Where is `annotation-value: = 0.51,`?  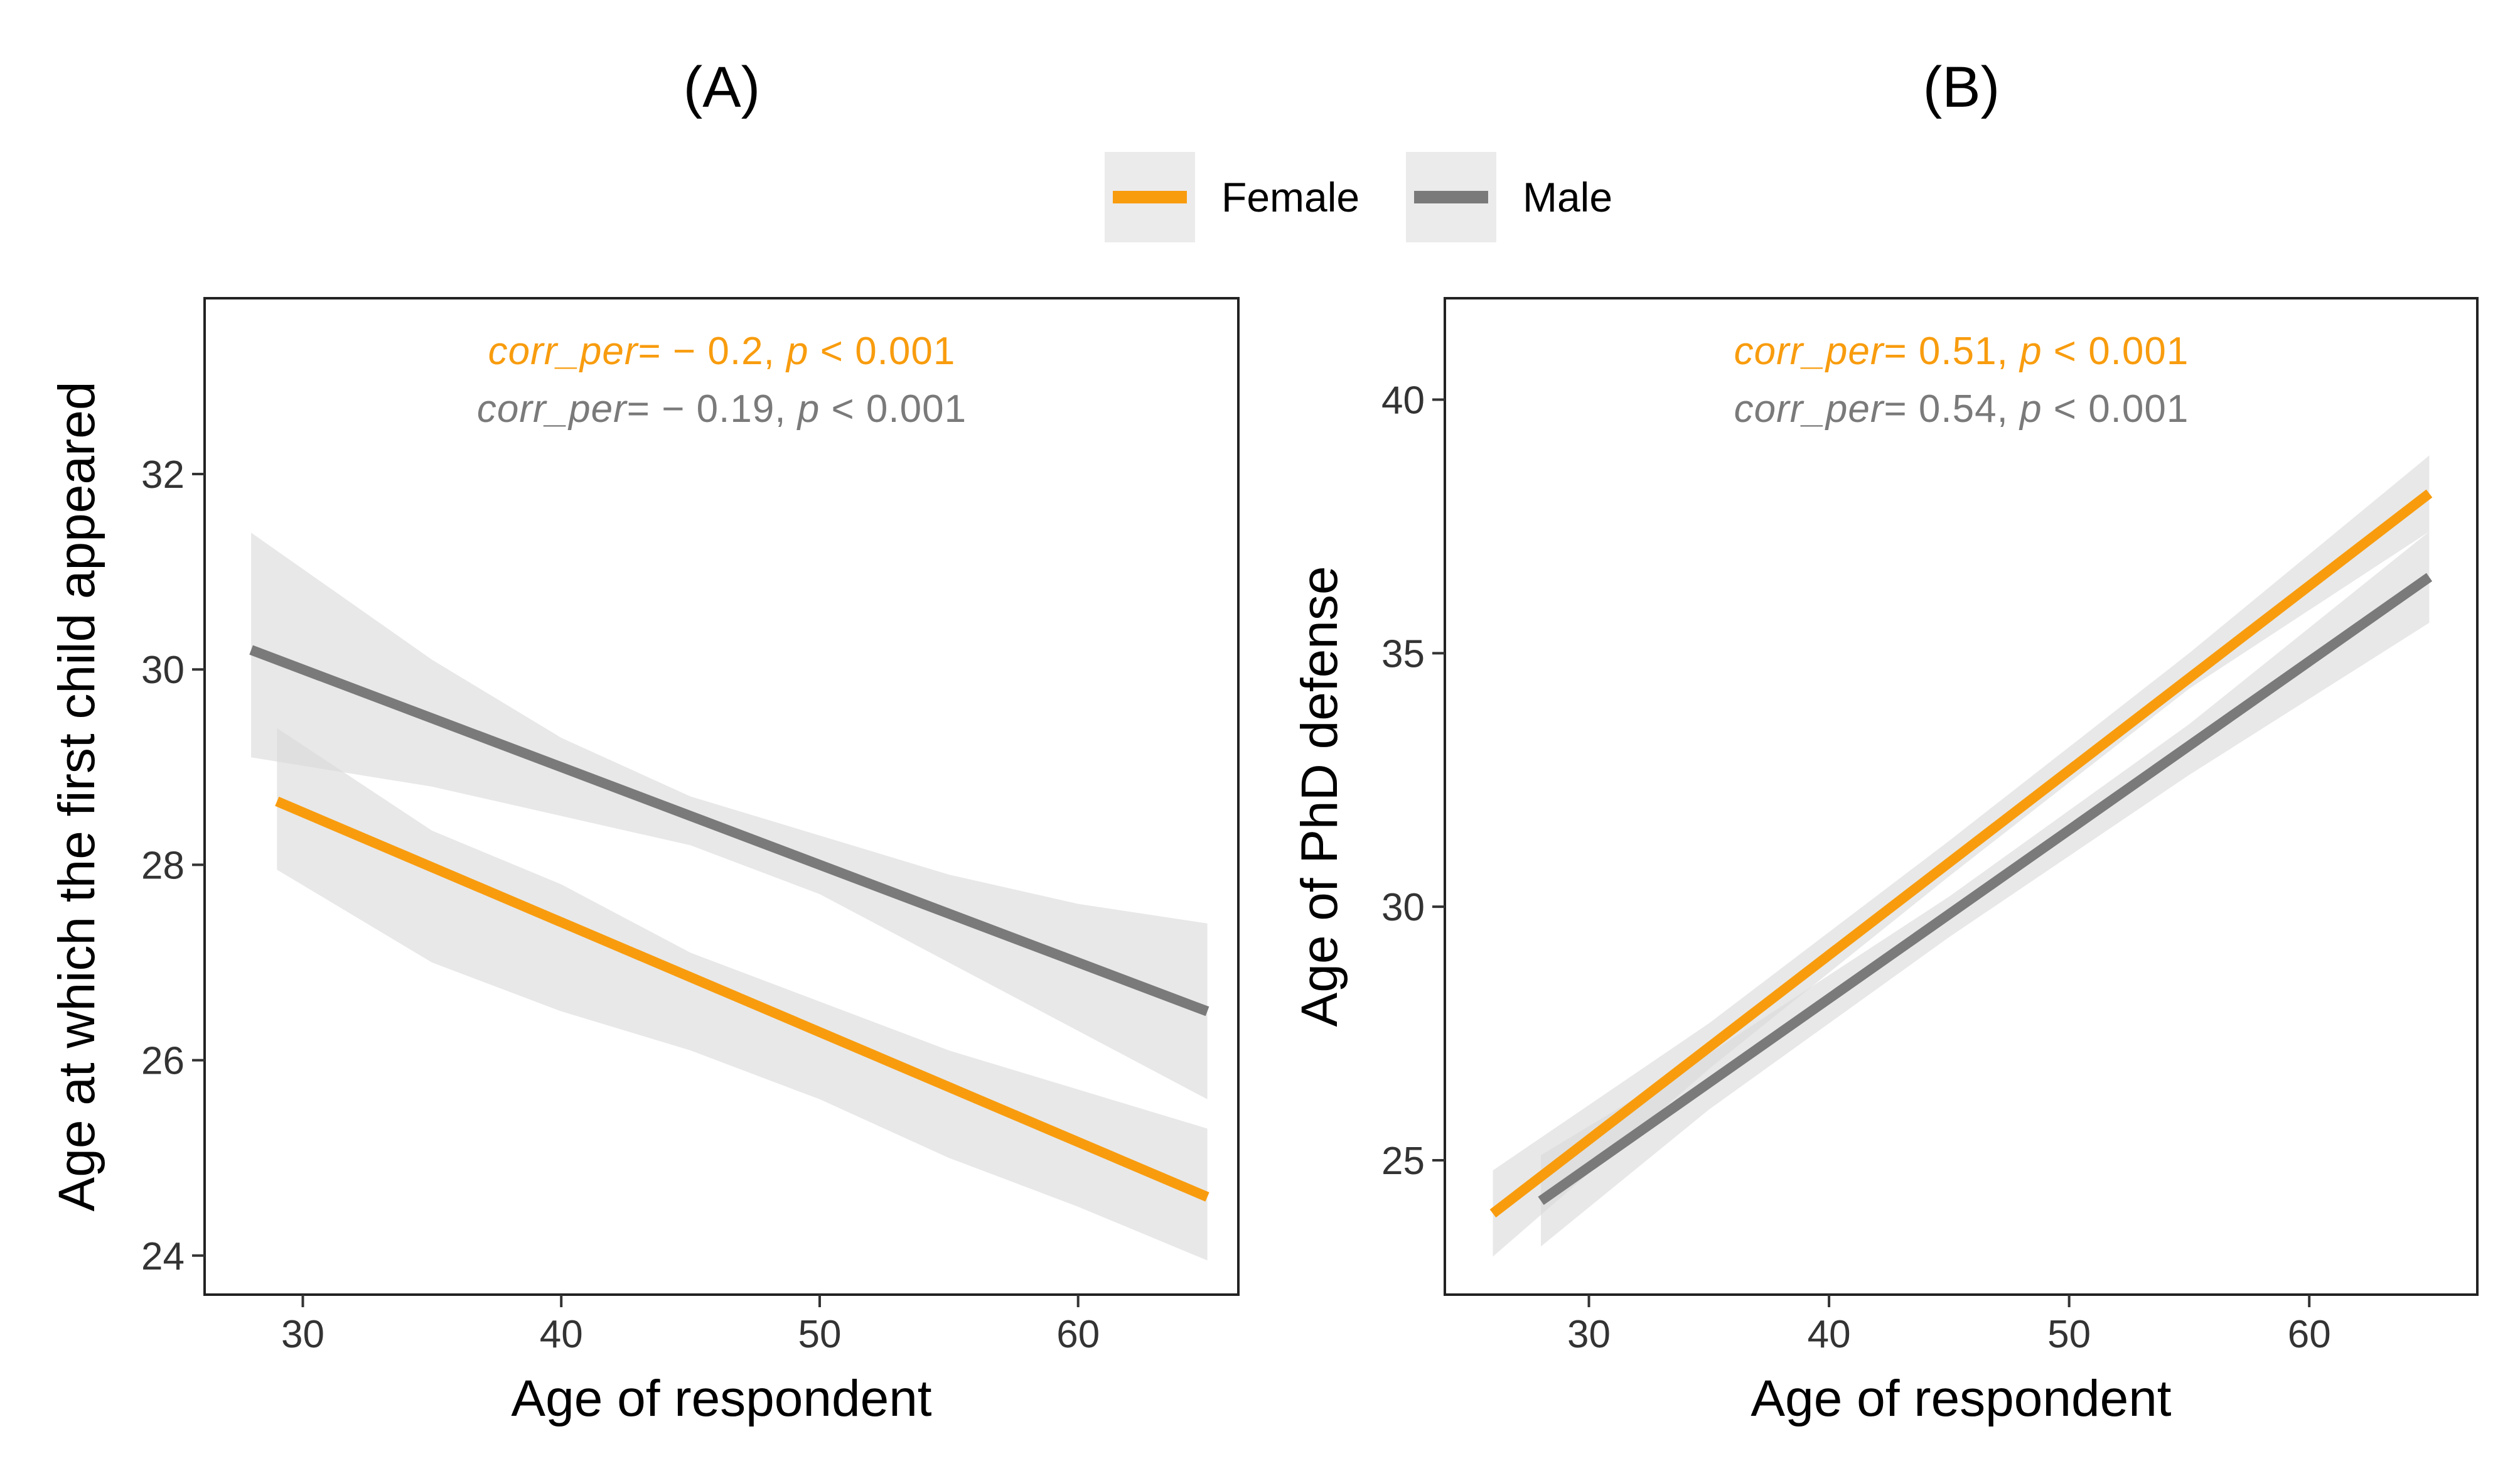
annotation-value: = 0.51, is located at coordinates (1952, 351).